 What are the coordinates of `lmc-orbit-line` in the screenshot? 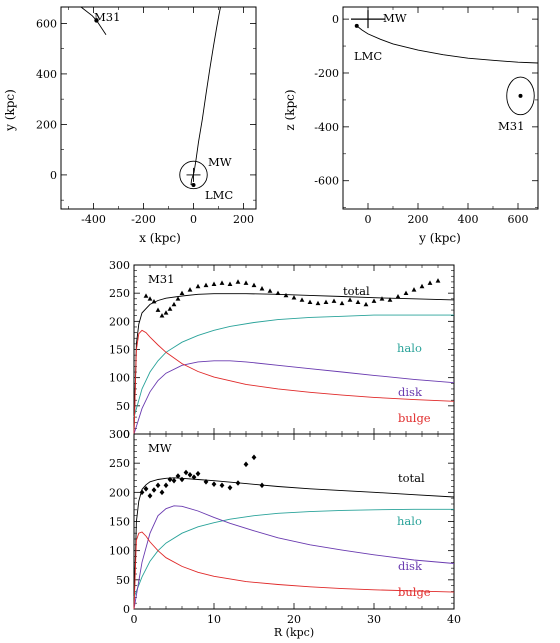 It's located at (447, 44).